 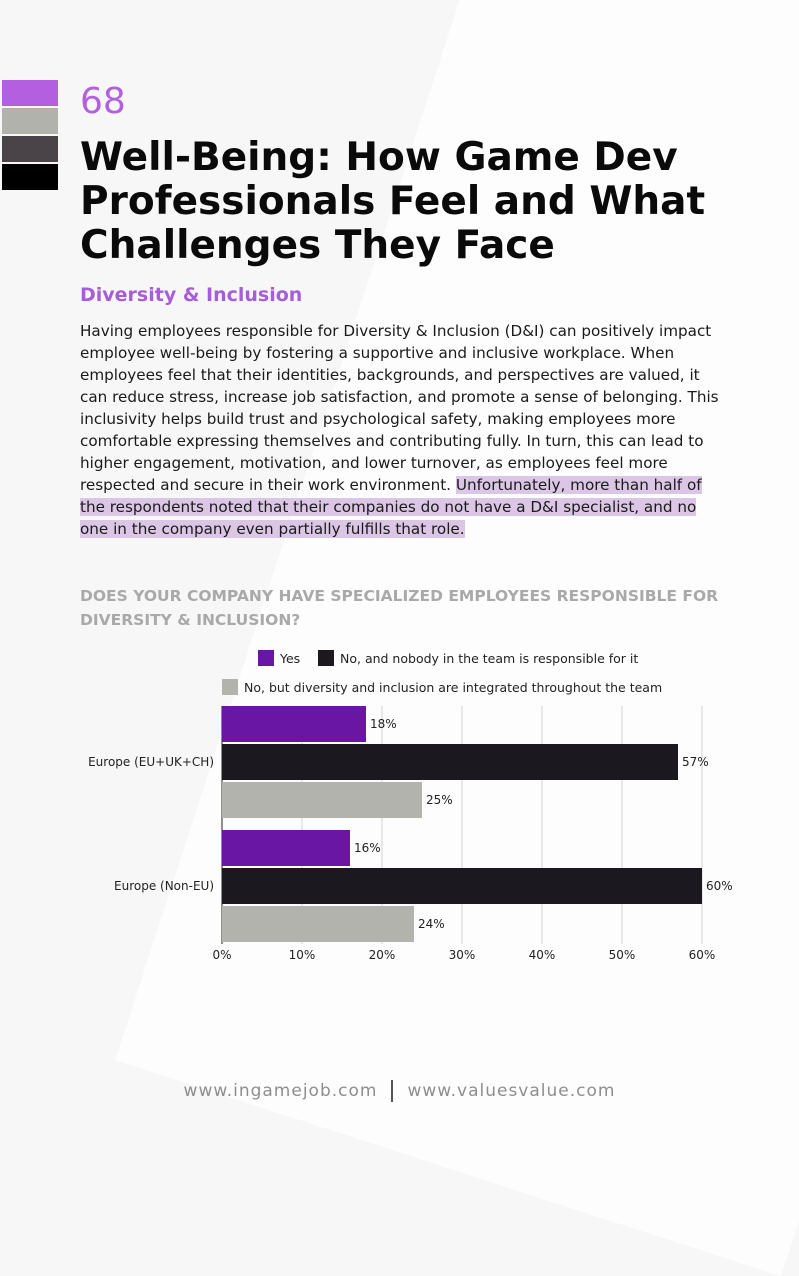 What do you see at coordinates (289, 658) in the screenshot?
I see `legend-label-0: Yes` at bounding box center [289, 658].